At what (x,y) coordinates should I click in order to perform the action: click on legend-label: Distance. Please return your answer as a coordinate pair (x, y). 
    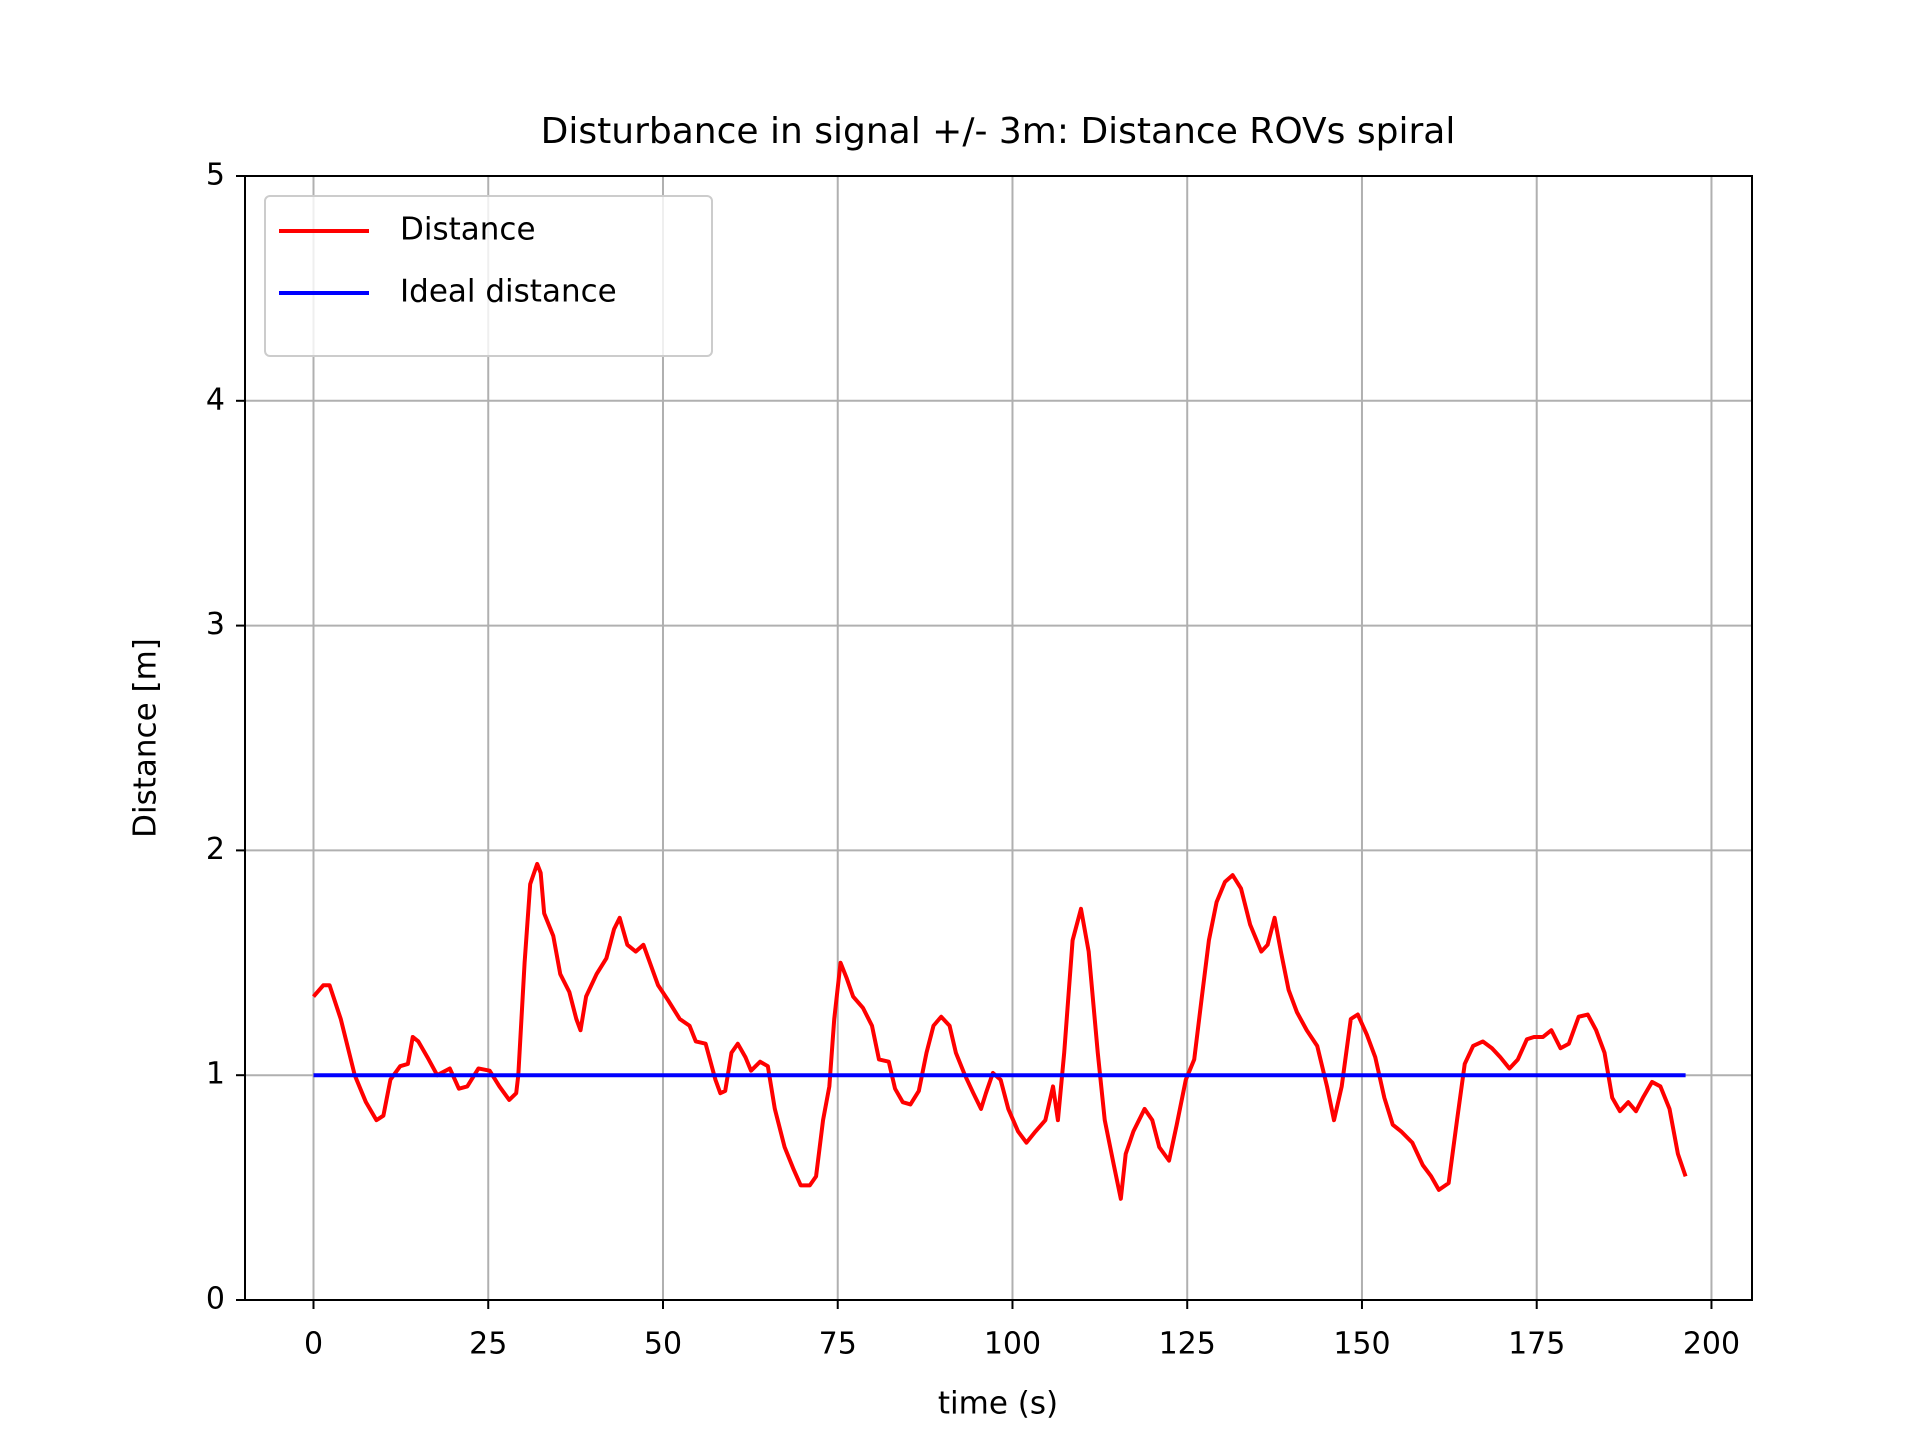
    Looking at the image, I should click on (468, 230).